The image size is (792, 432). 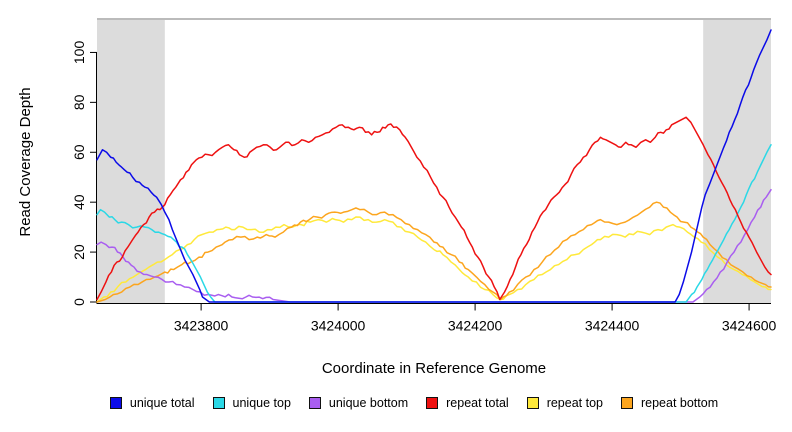 I want to click on legend-label: unique bottom, so click(x=368, y=403).